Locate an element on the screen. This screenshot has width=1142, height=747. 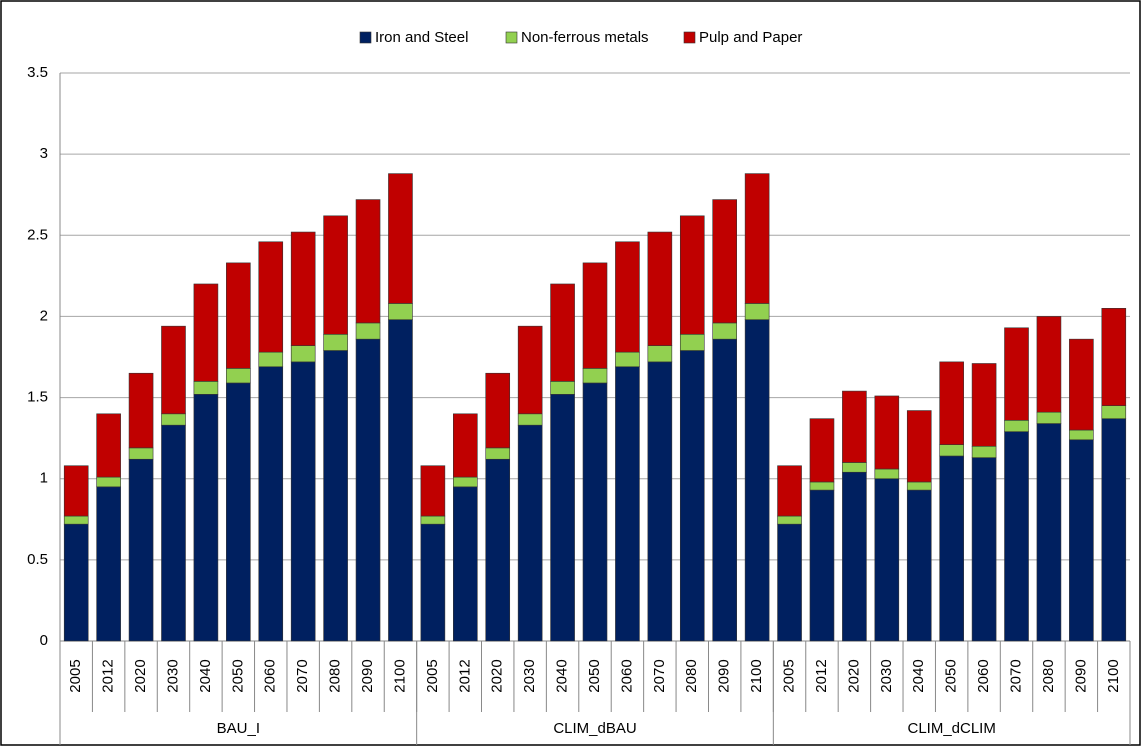
legend-label: Pulp and Paper is located at coordinates (750, 37).